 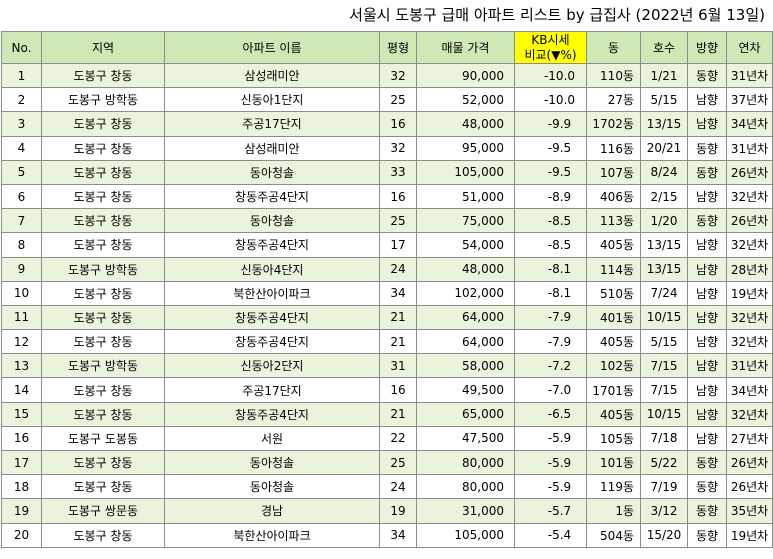 I want to click on cell-age: 31년차, so click(x=749, y=148).